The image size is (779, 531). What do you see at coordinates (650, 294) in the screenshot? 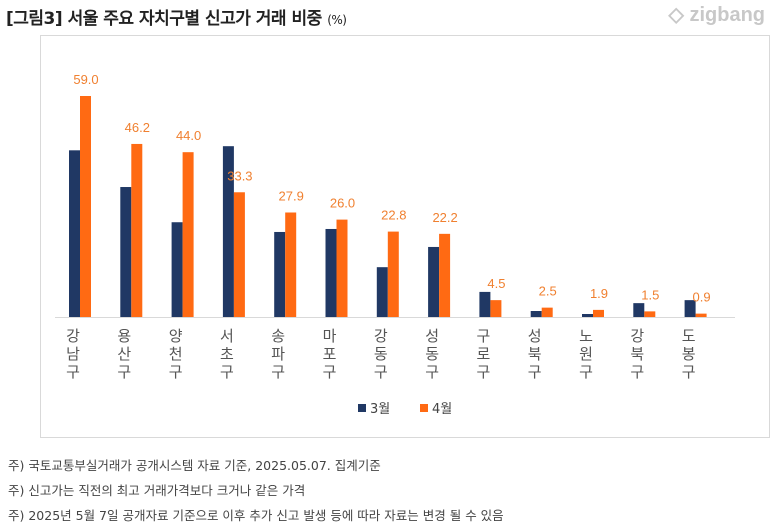
I see `data-label: 1.5` at bounding box center [650, 294].